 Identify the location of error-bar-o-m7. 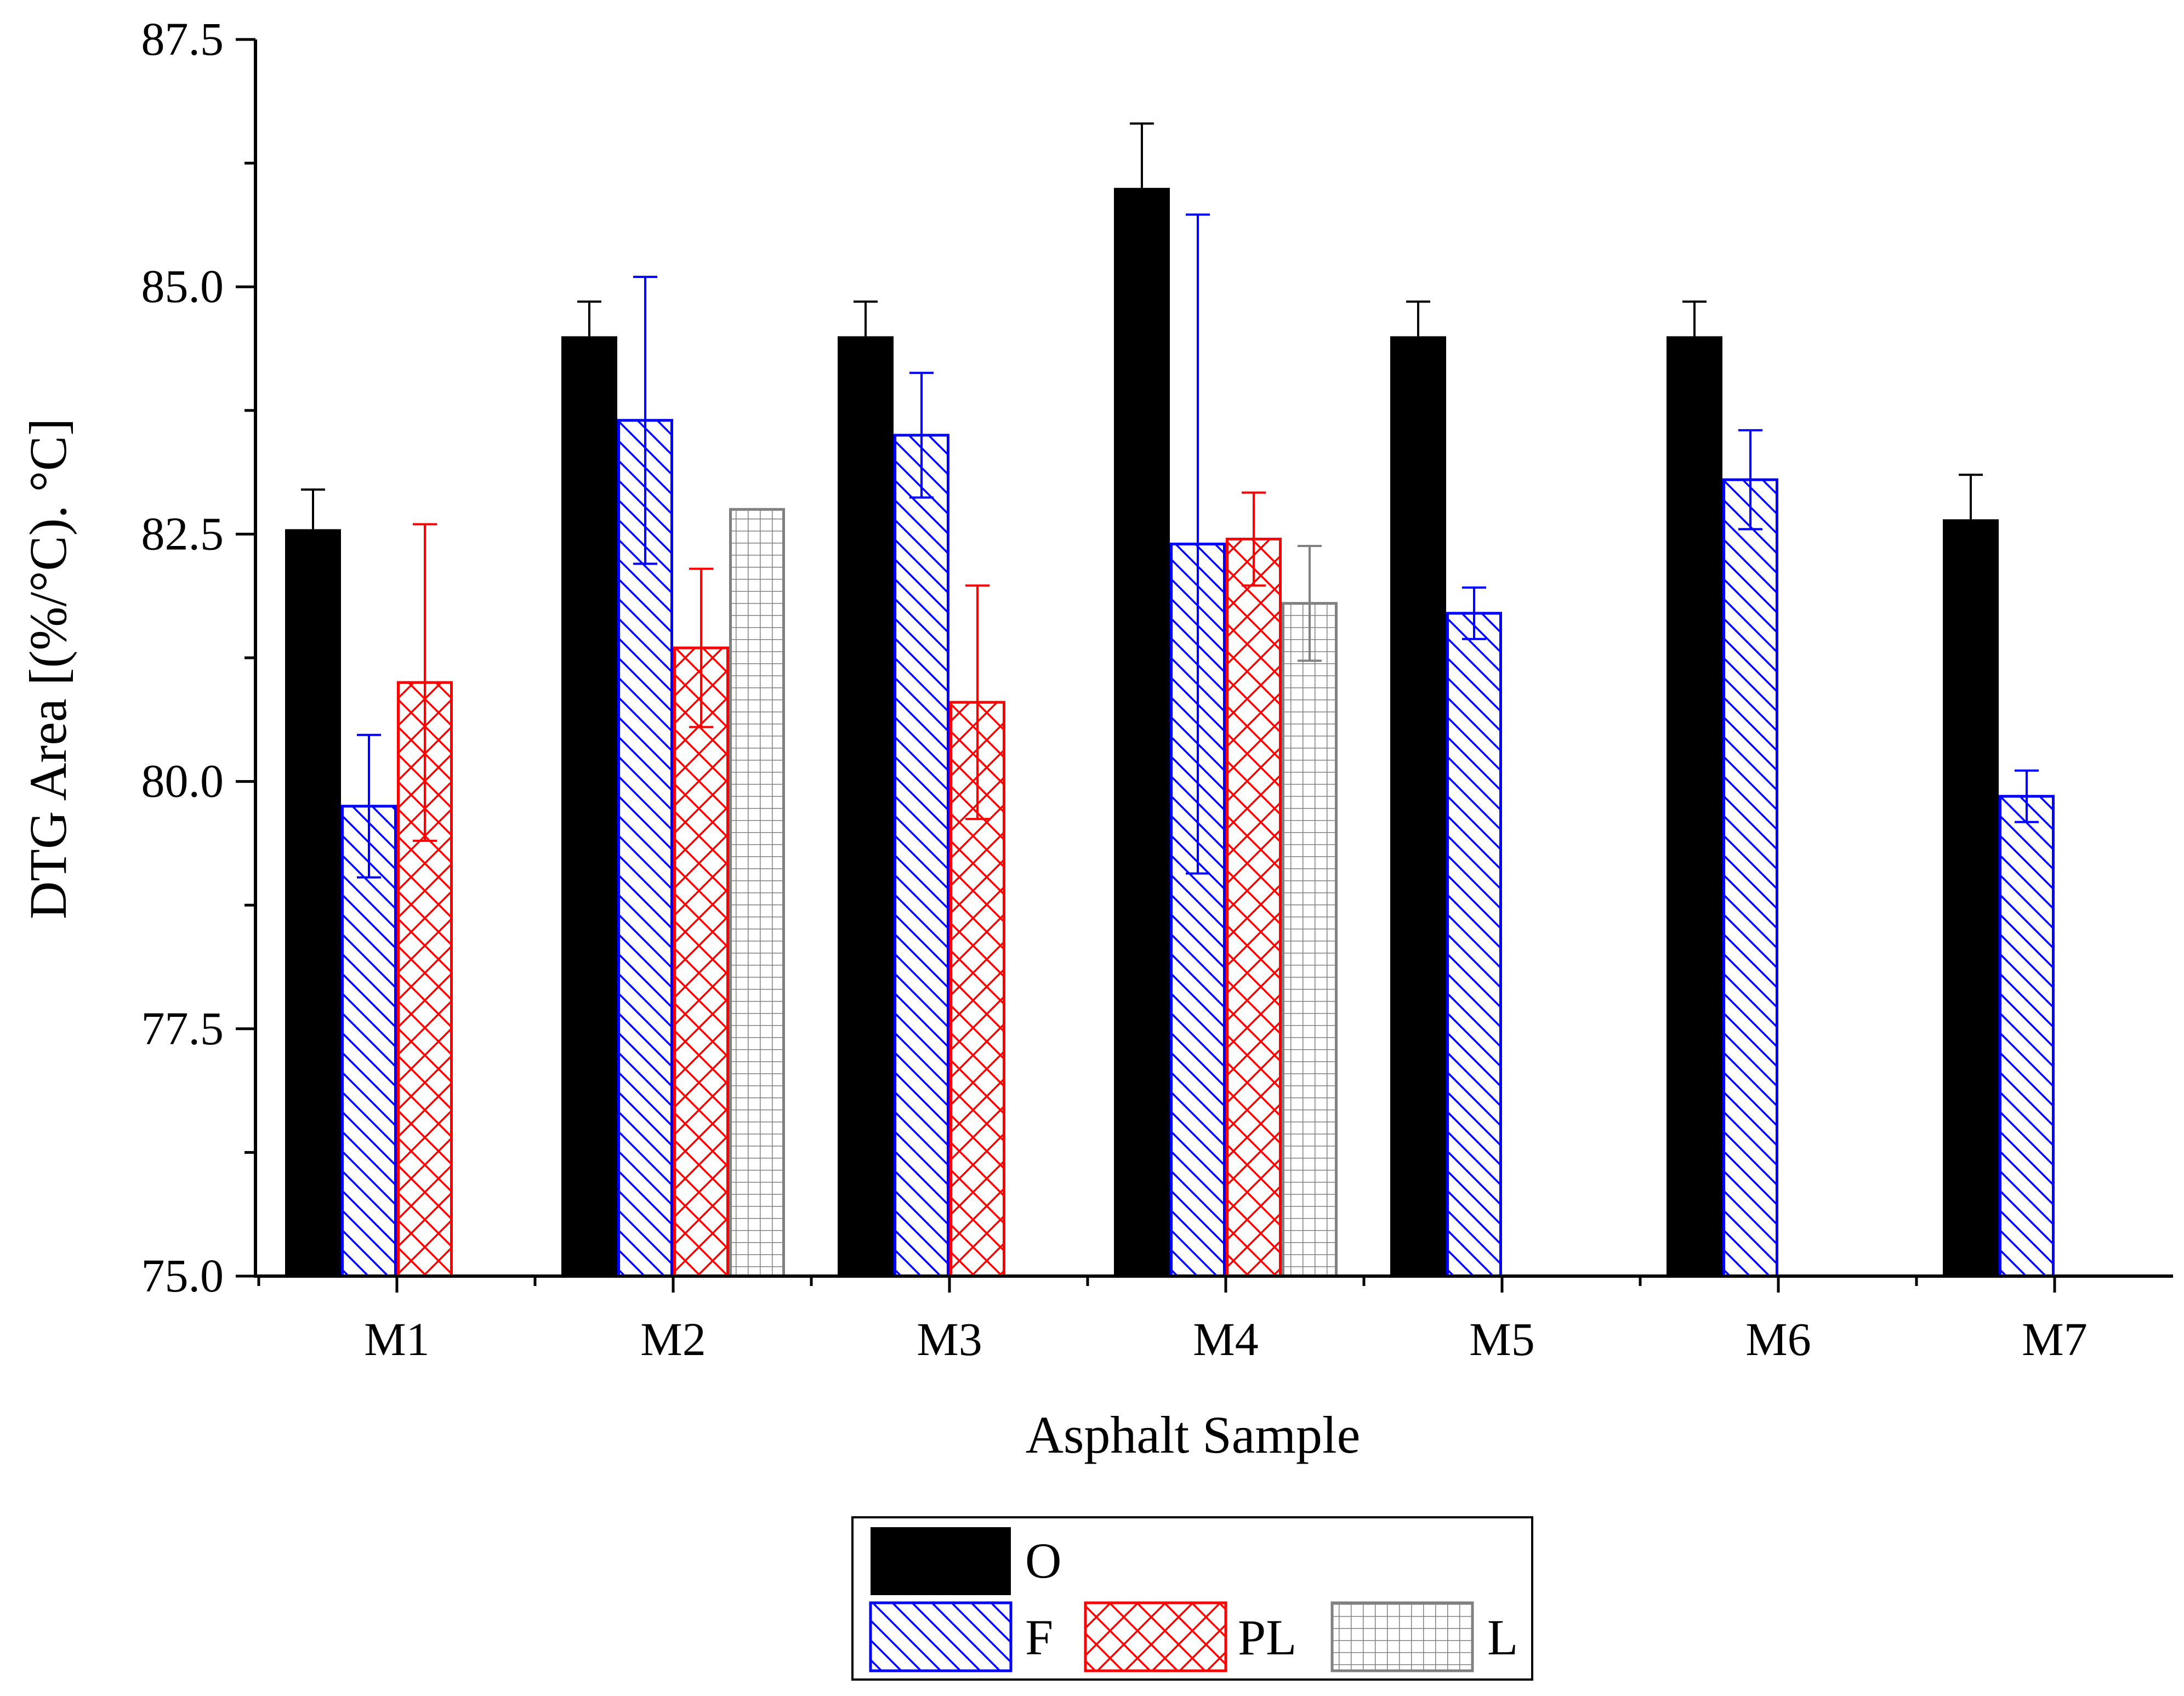
(1971, 497).